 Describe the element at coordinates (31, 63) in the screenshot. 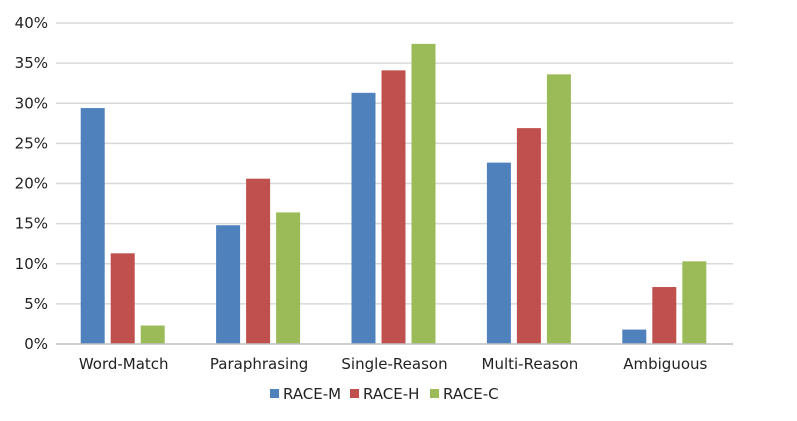

I see `y-tick-label: 35%` at that location.